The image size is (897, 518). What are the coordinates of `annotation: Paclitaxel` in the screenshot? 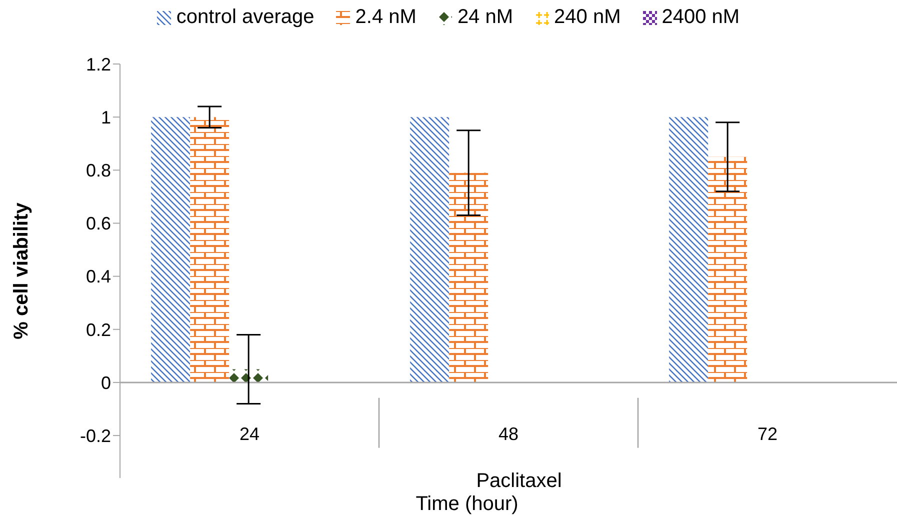 It's located at (519, 481).